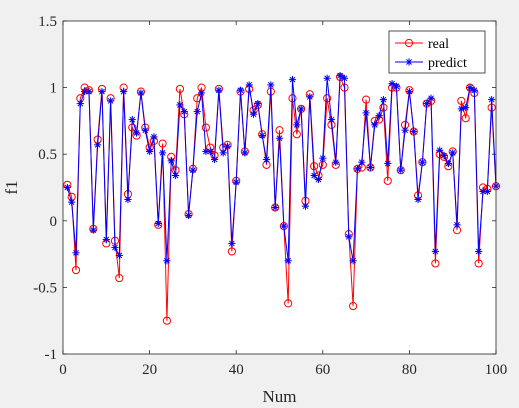 This screenshot has height=408, width=519. I want to click on legend-label-real: real, so click(438, 44).